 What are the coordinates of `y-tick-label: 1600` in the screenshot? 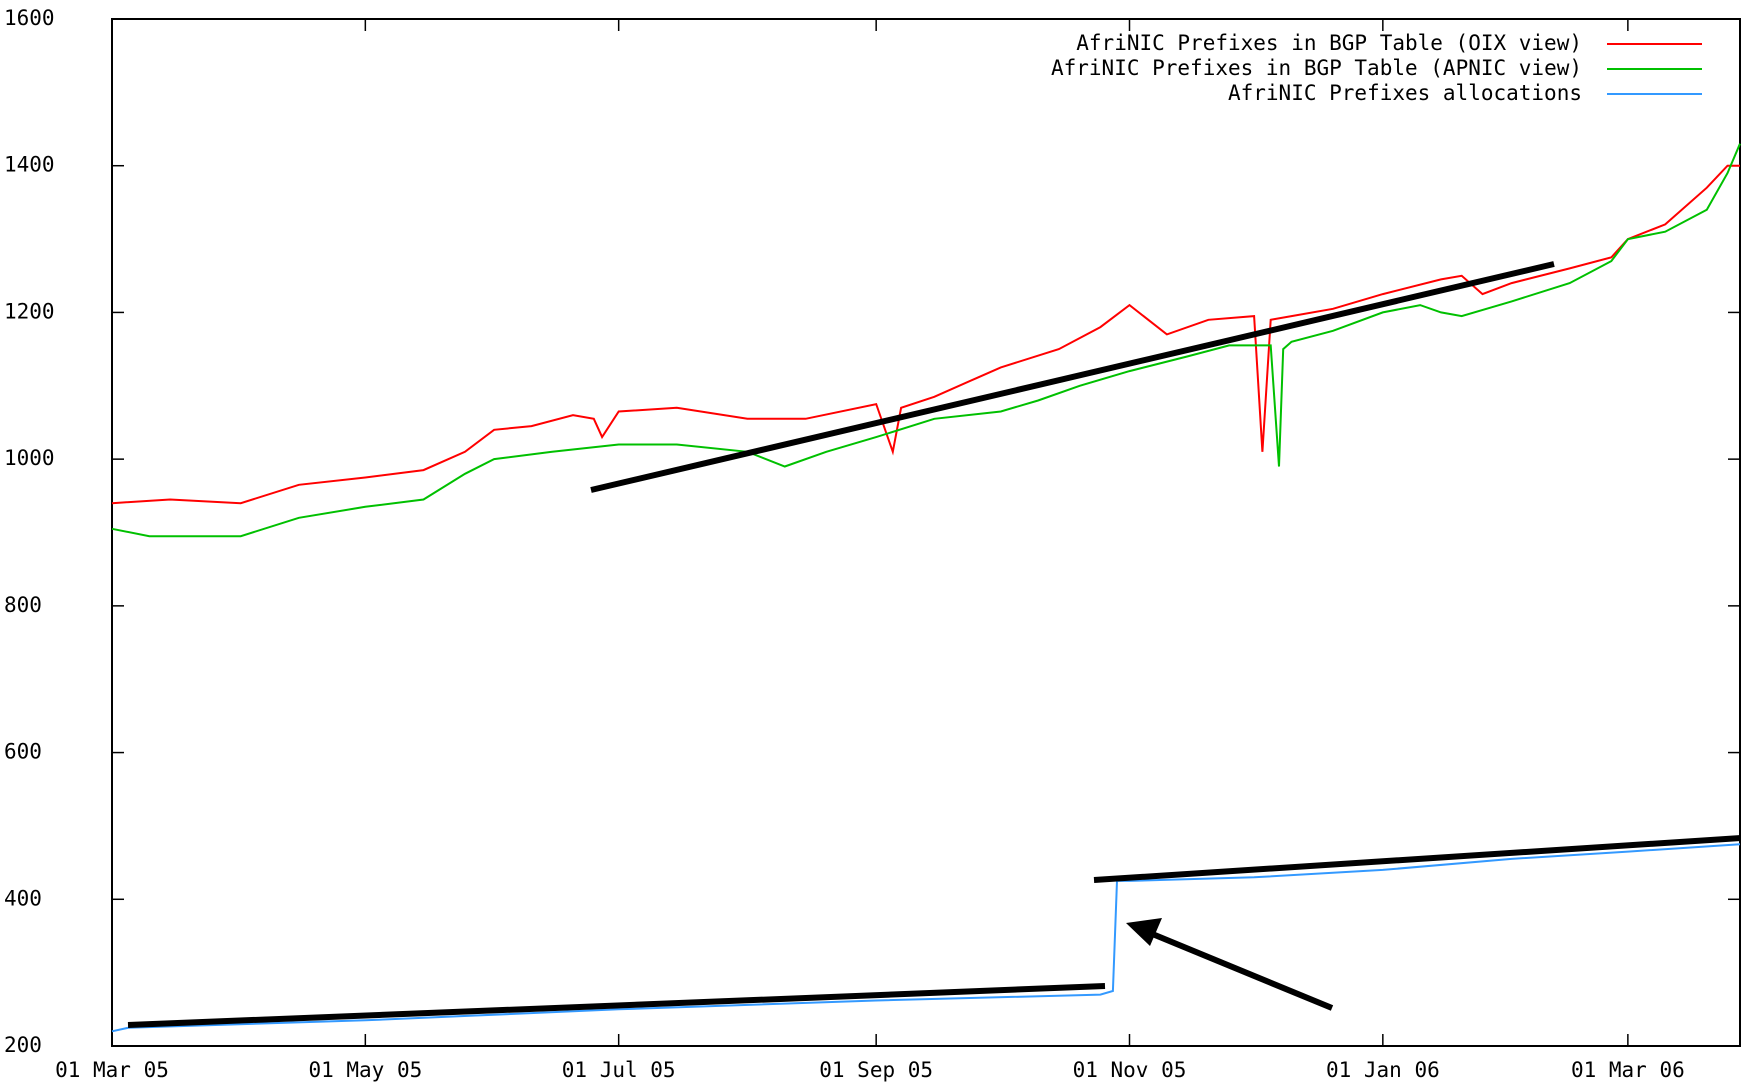 It's located at (29, 18).